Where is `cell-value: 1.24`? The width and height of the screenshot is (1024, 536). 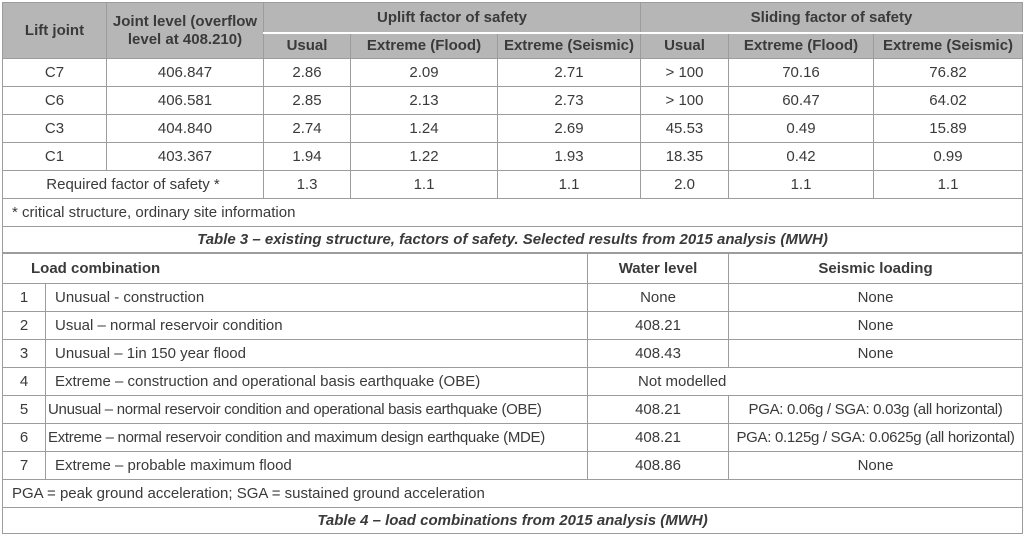
cell-value: 1.24 is located at coordinates (424, 128).